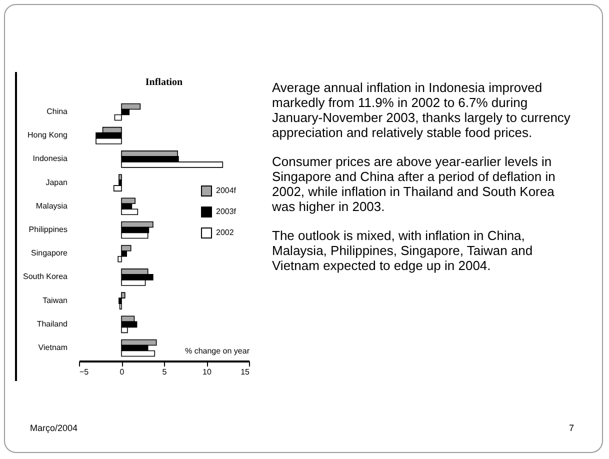  What do you see at coordinates (226, 190) in the screenshot?
I see `legend-label: 2004f` at bounding box center [226, 190].